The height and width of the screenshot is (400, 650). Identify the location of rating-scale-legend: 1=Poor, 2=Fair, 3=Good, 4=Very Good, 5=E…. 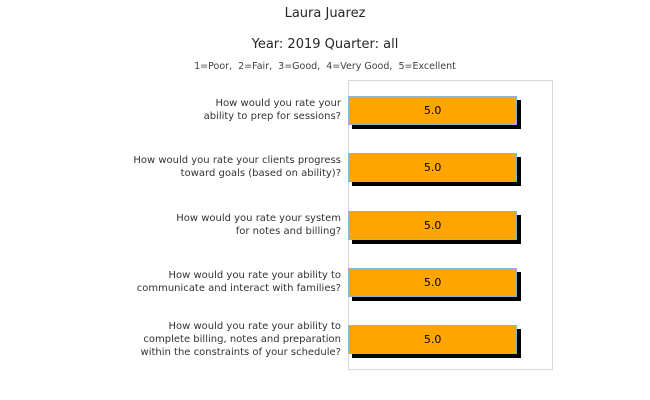
(325, 66).